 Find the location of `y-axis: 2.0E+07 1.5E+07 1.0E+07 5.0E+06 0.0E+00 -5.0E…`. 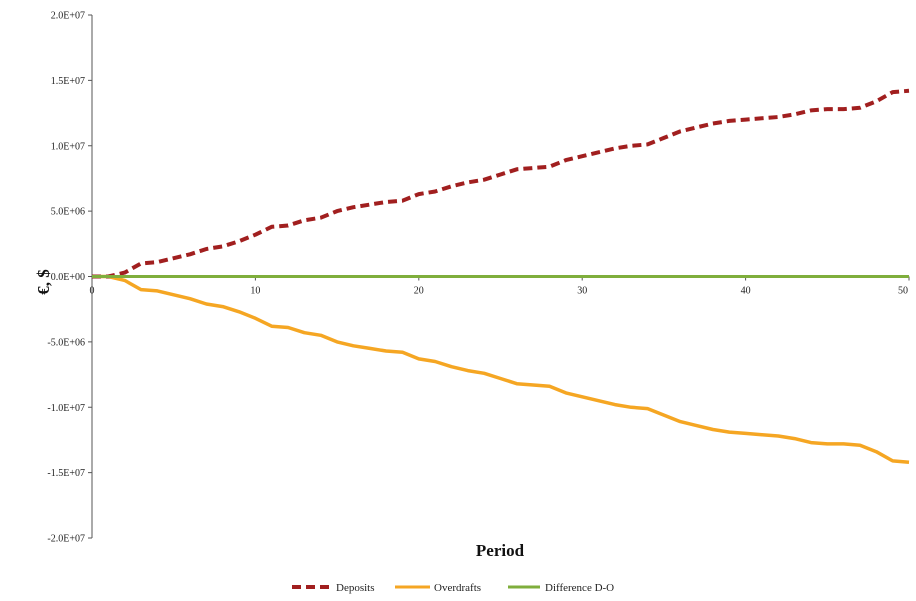

y-axis: 2.0E+07 1.5E+07 1.0E+07 5.0E+06 0.0E+00 -5.0E… is located at coordinates (70, 278).